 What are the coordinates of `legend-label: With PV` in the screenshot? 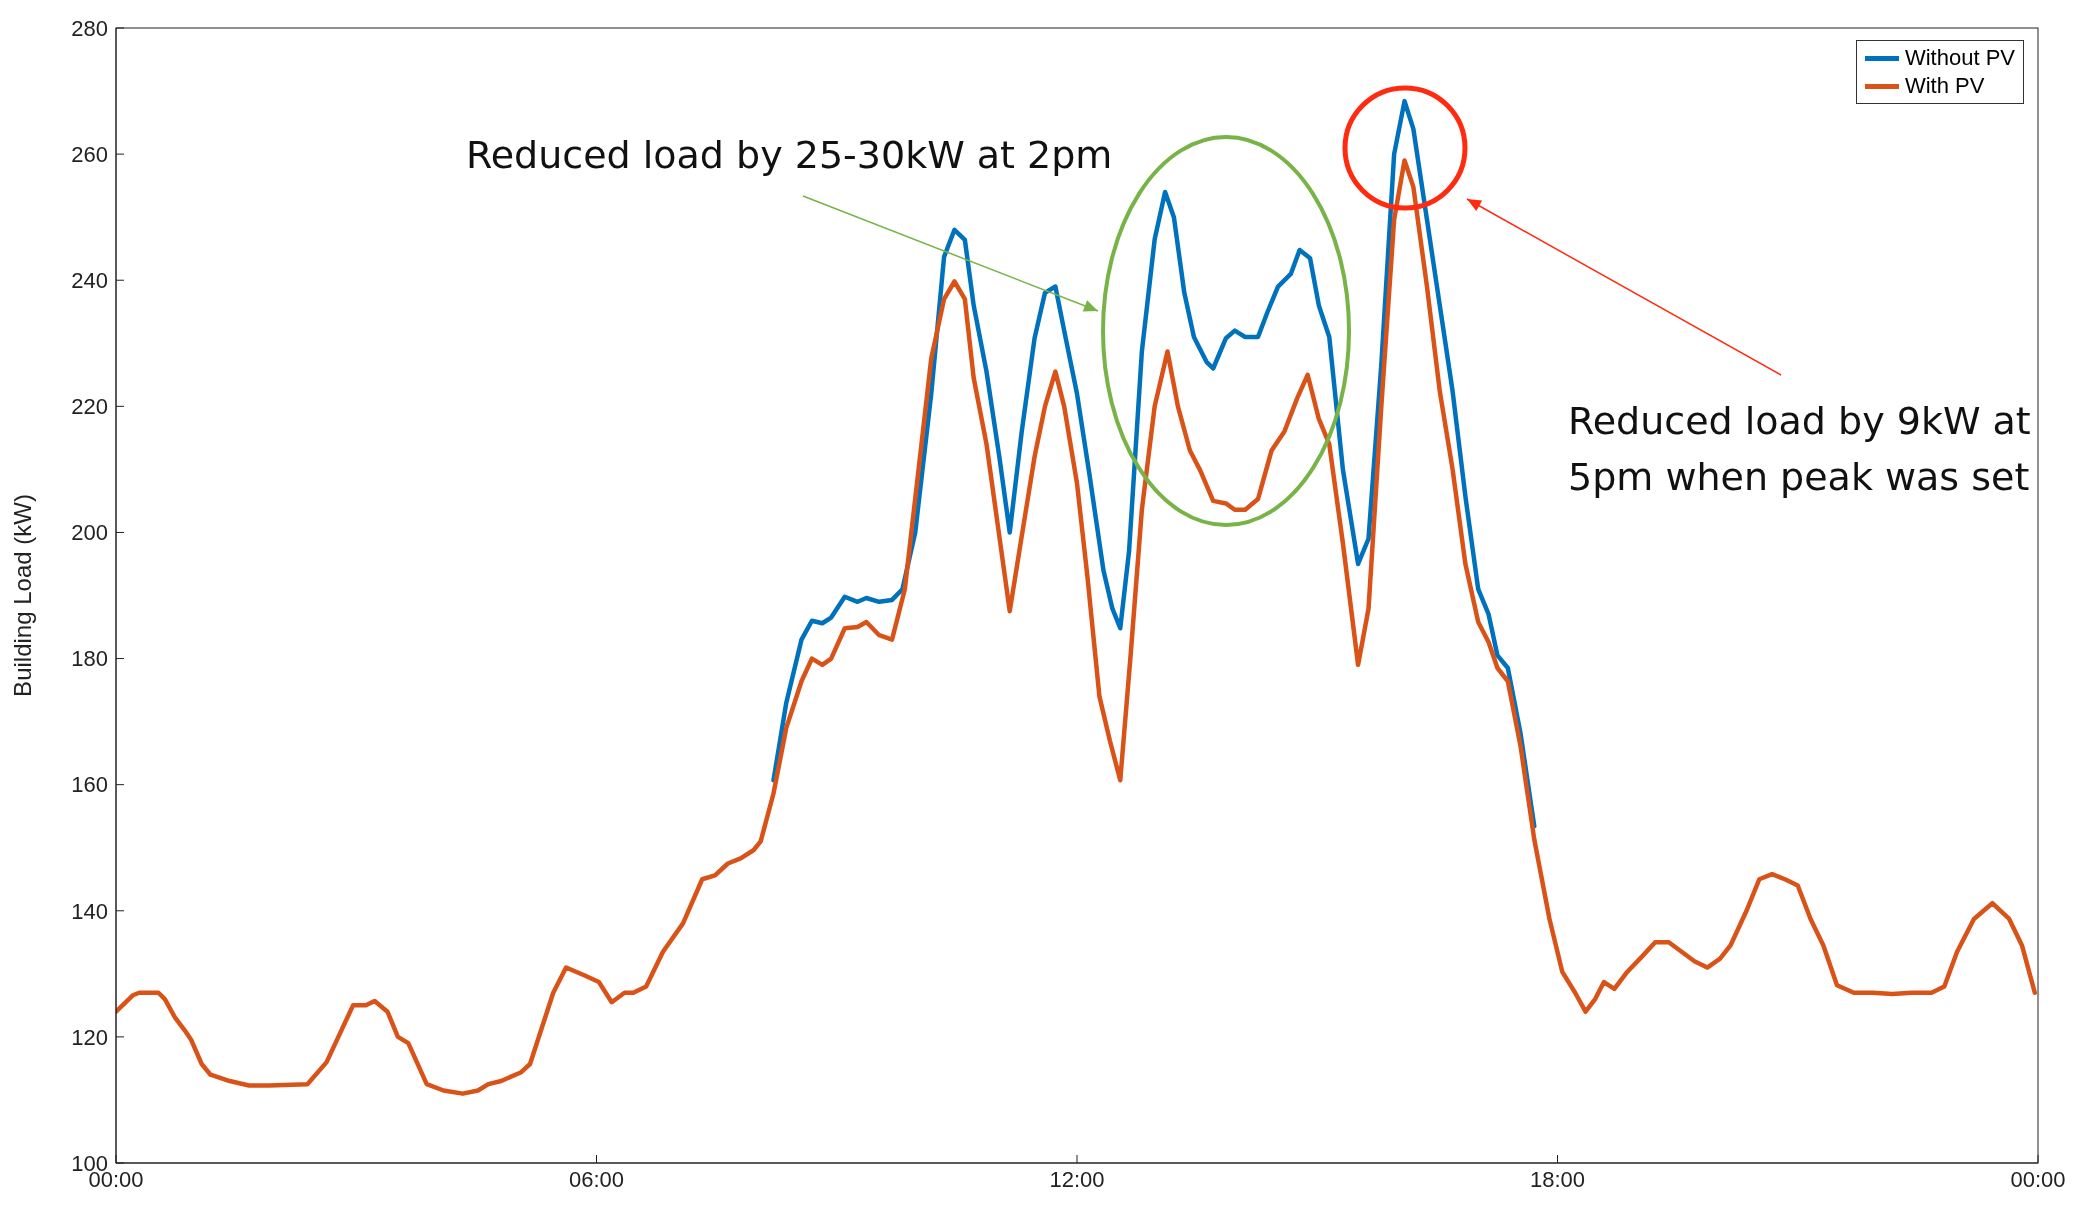 It's located at (1944, 86).